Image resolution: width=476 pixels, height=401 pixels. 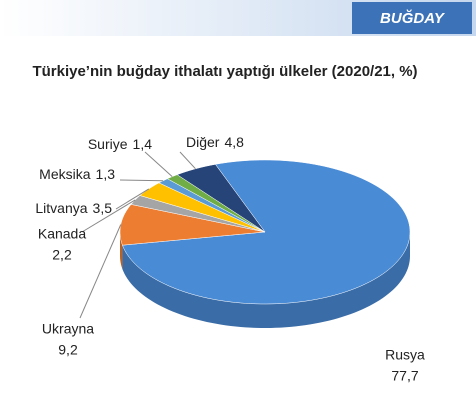 What do you see at coordinates (203, 142) in the screenshot?
I see `slice-name: Diğer` at bounding box center [203, 142].